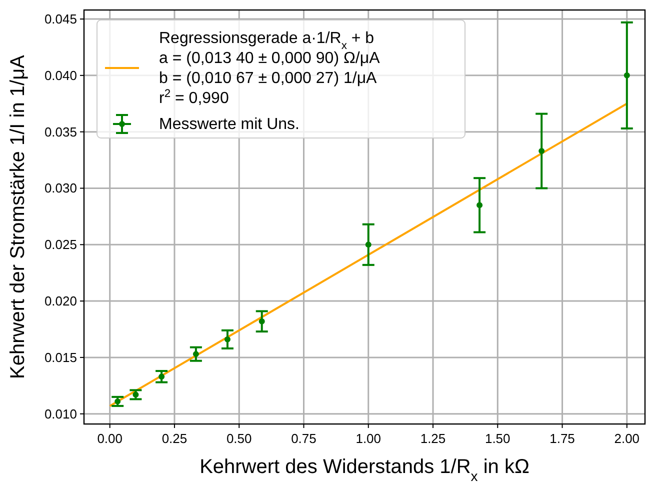 This screenshot has width=647, height=487. What do you see at coordinates (303, 438) in the screenshot?
I see `x-tick-label: 0.75` at bounding box center [303, 438].